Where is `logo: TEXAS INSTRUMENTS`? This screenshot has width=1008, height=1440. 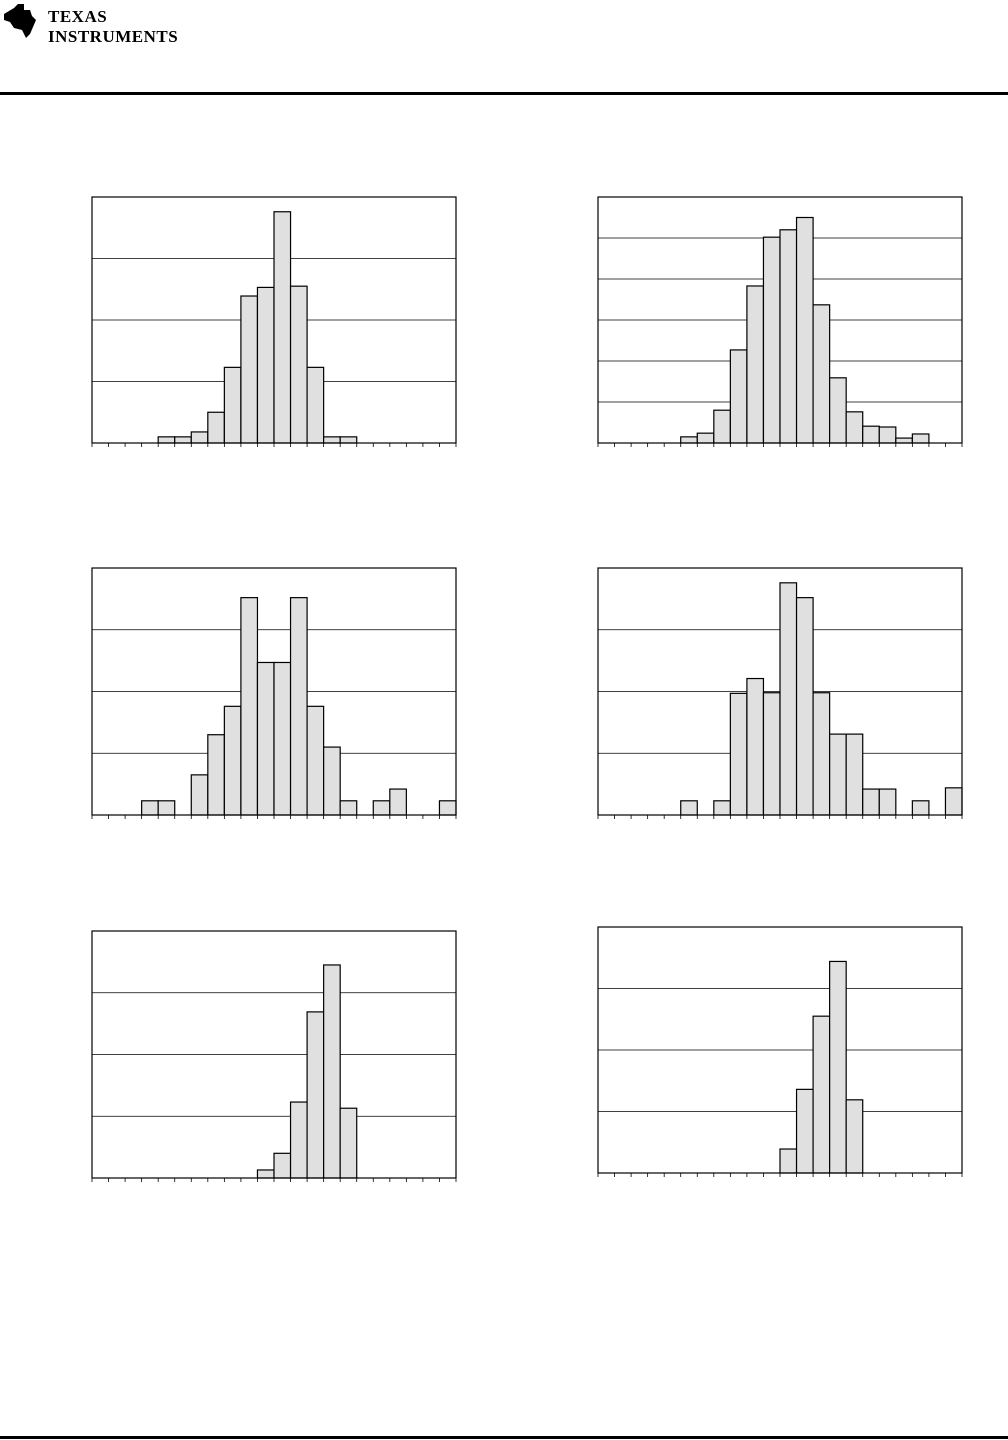
logo: TEXAS INSTRUMENTS is located at coordinates (91, 25).